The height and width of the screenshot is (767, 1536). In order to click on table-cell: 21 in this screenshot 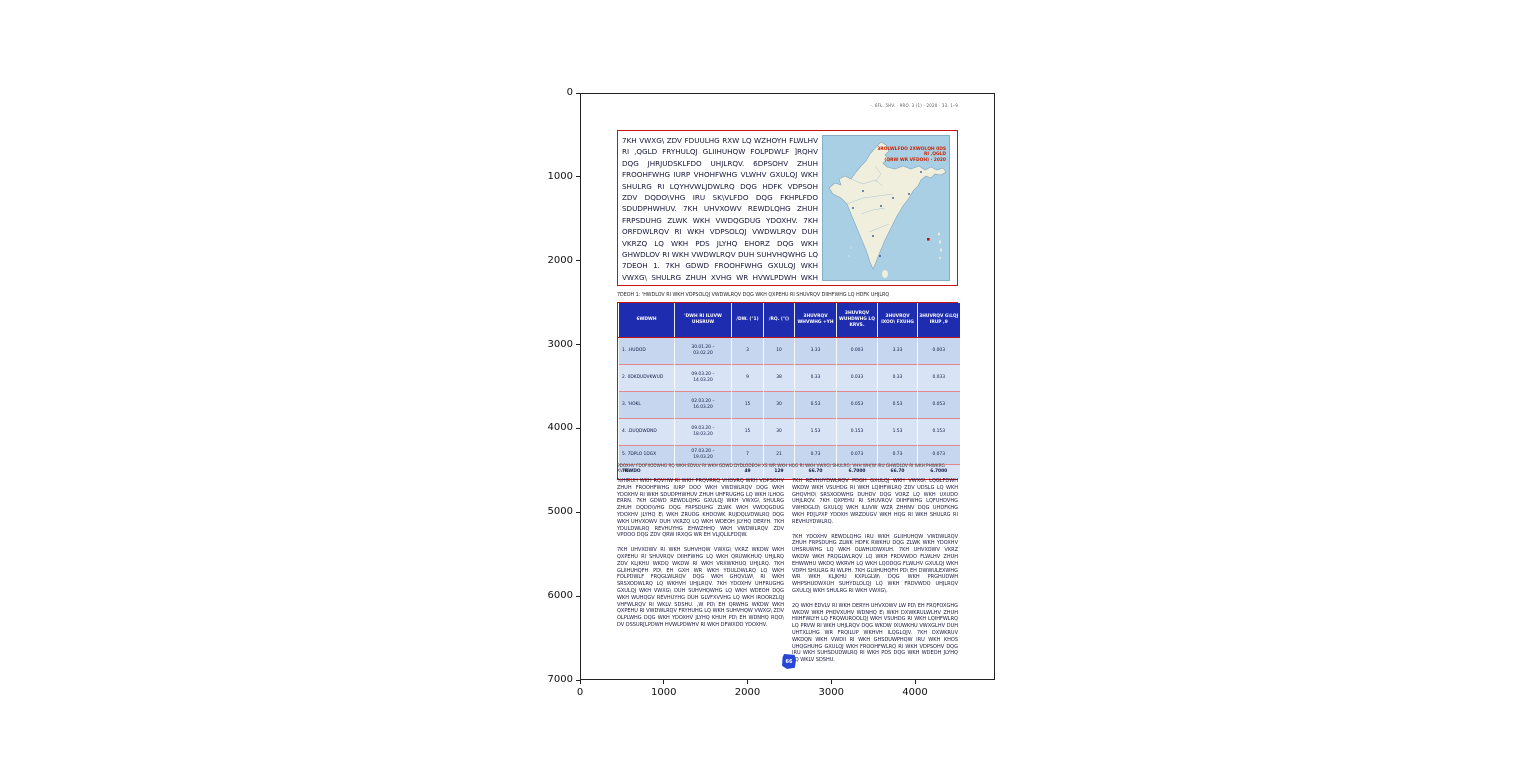, I will do `click(779, 455)`.